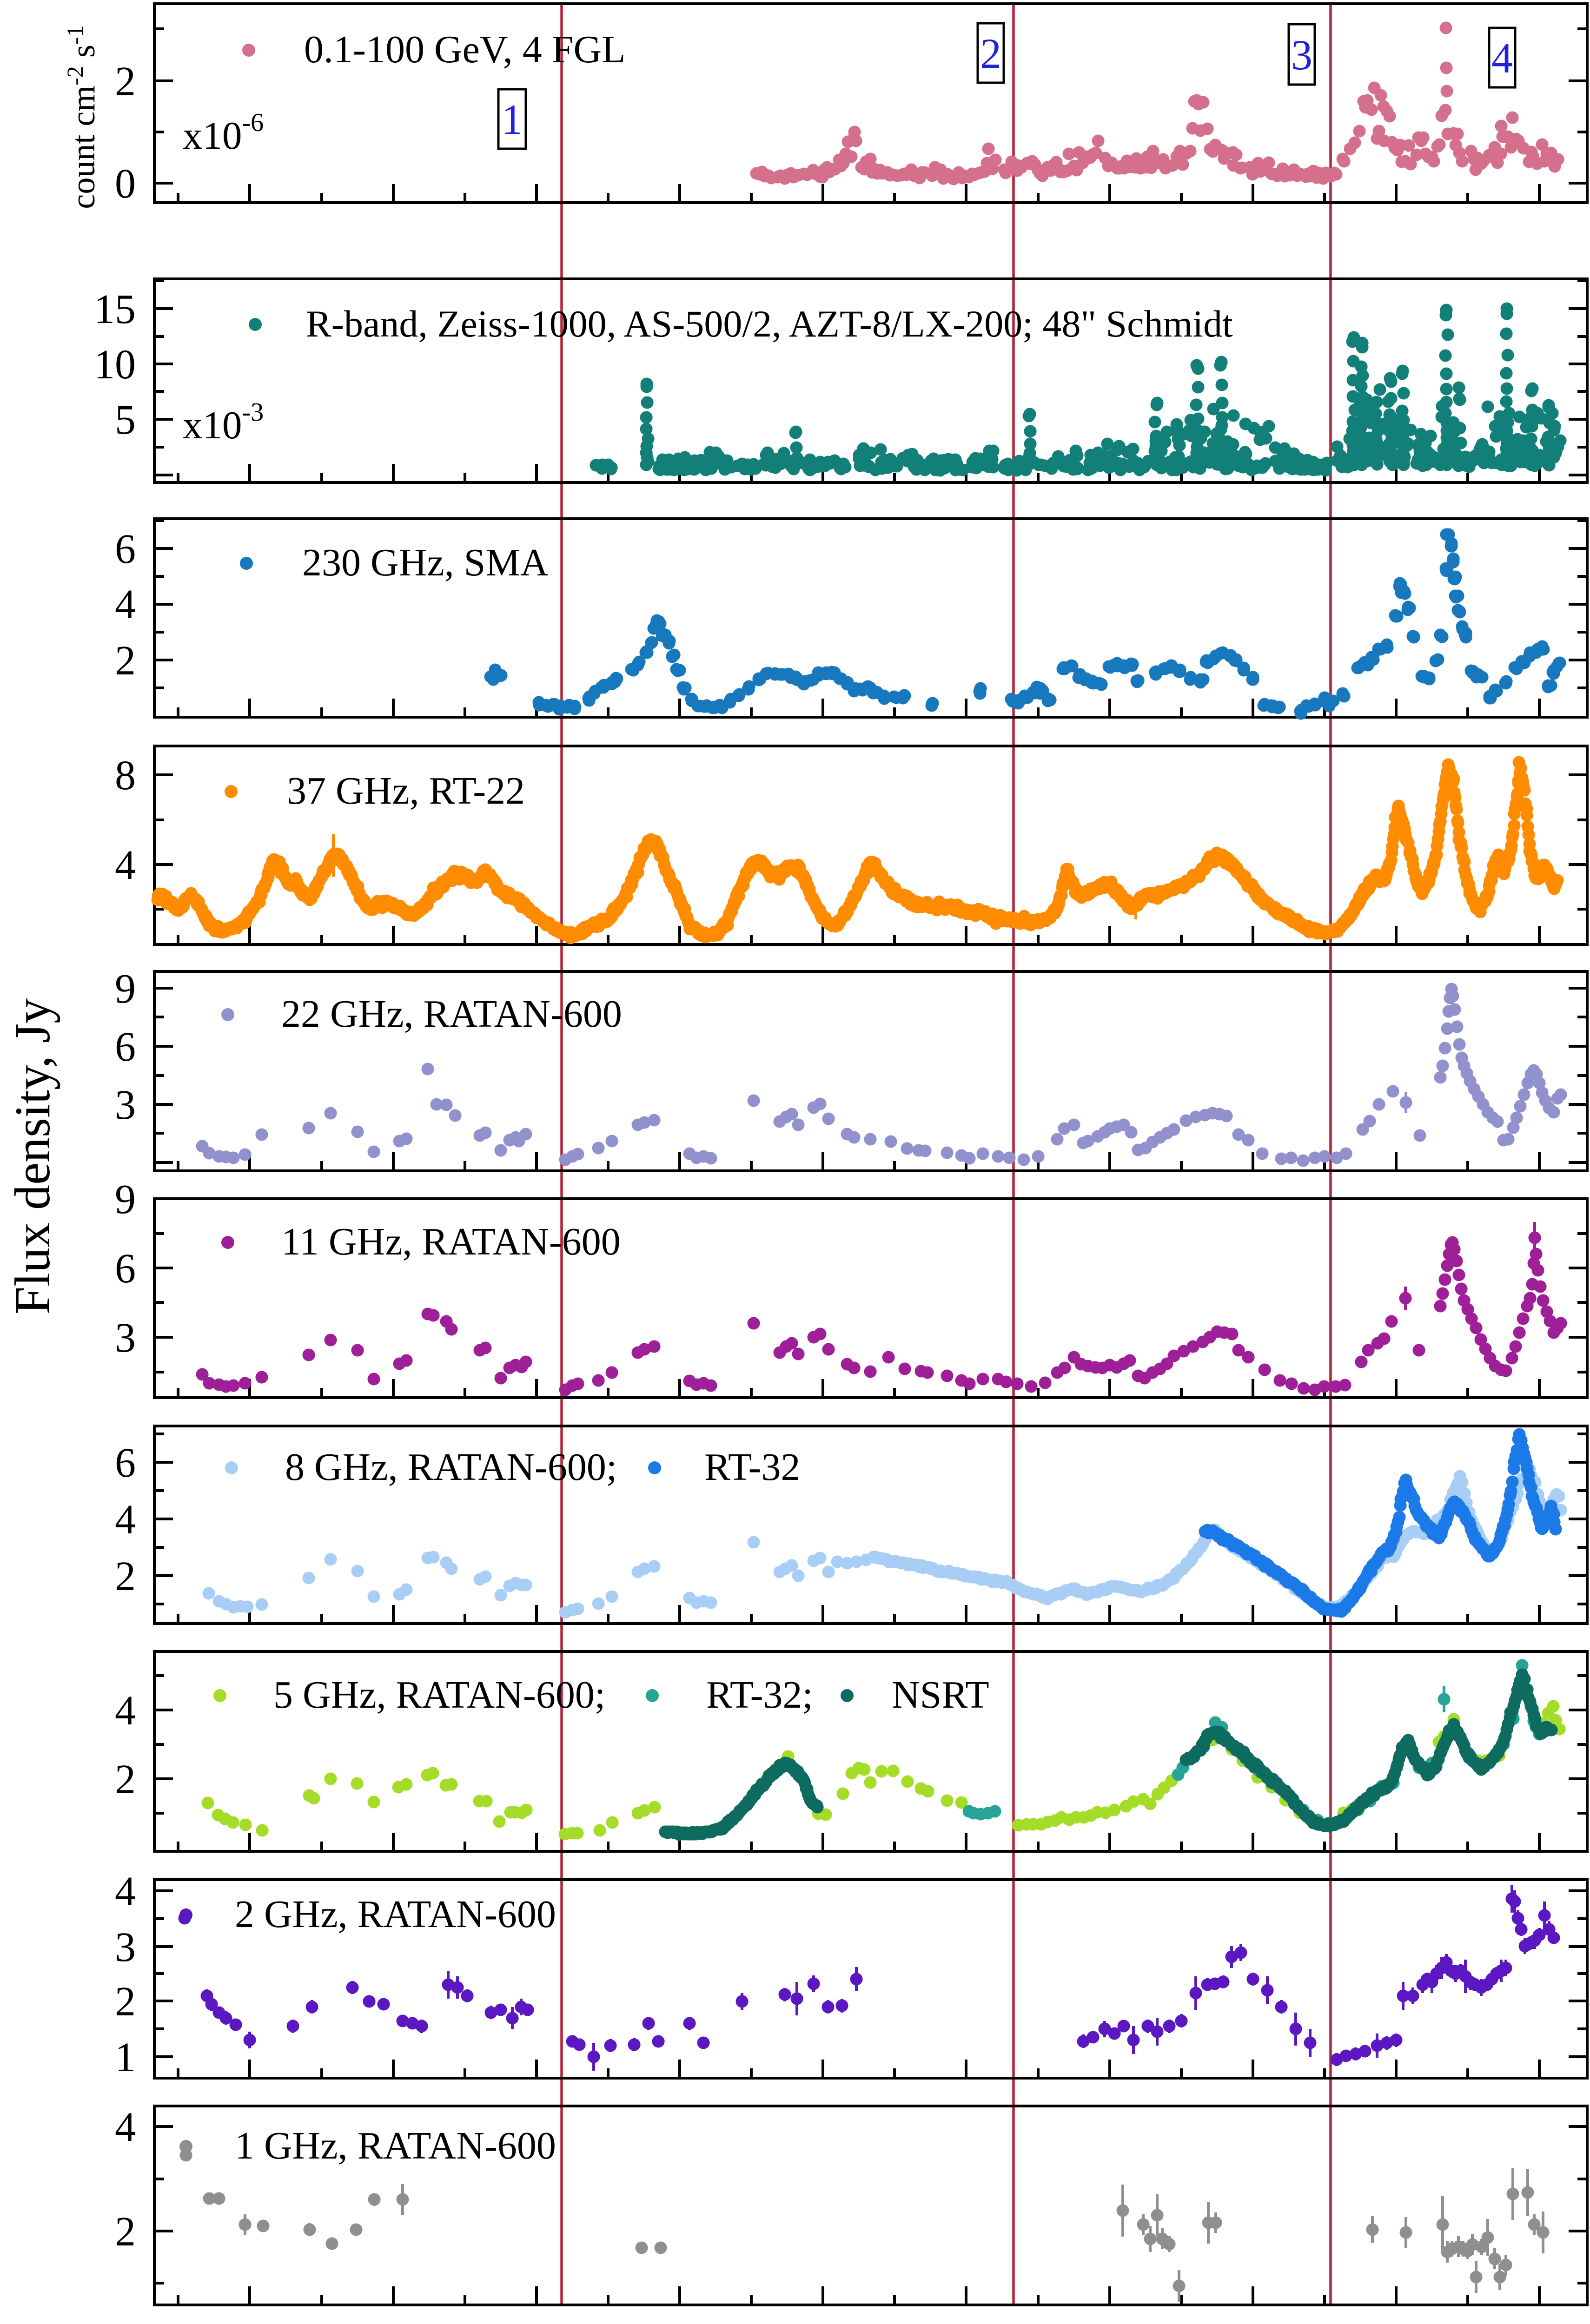 Image resolution: width=1590 pixels, height=2324 pixels. Describe the element at coordinates (82, 117) in the screenshot. I see `svg-text: count cm-2 s-1` at that location.